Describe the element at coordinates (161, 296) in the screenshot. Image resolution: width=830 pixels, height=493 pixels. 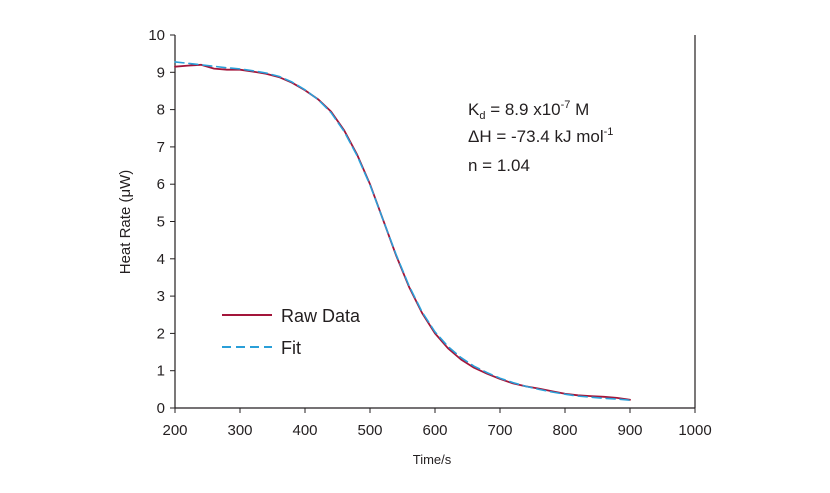
I see `y-tick-label: 3` at that location.